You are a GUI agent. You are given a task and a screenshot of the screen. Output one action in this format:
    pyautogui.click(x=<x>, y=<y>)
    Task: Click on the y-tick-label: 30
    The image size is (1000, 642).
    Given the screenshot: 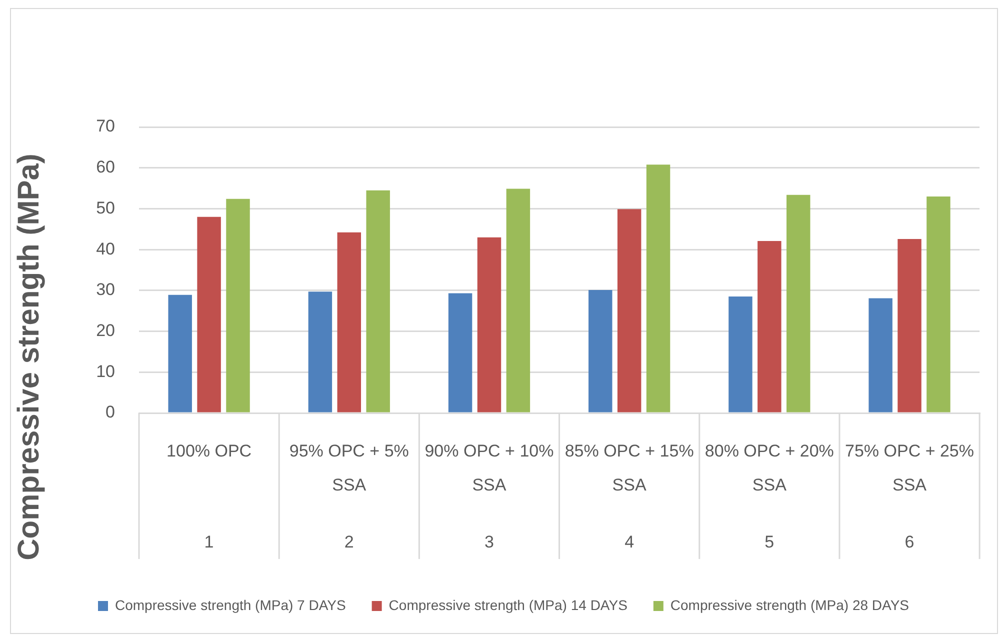 What is the action you would take?
    pyautogui.click(x=105, y=290)
    